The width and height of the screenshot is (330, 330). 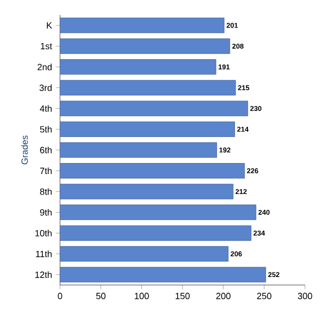 I want to click on y-tick-label: 4th, so click(x=46, y=108).